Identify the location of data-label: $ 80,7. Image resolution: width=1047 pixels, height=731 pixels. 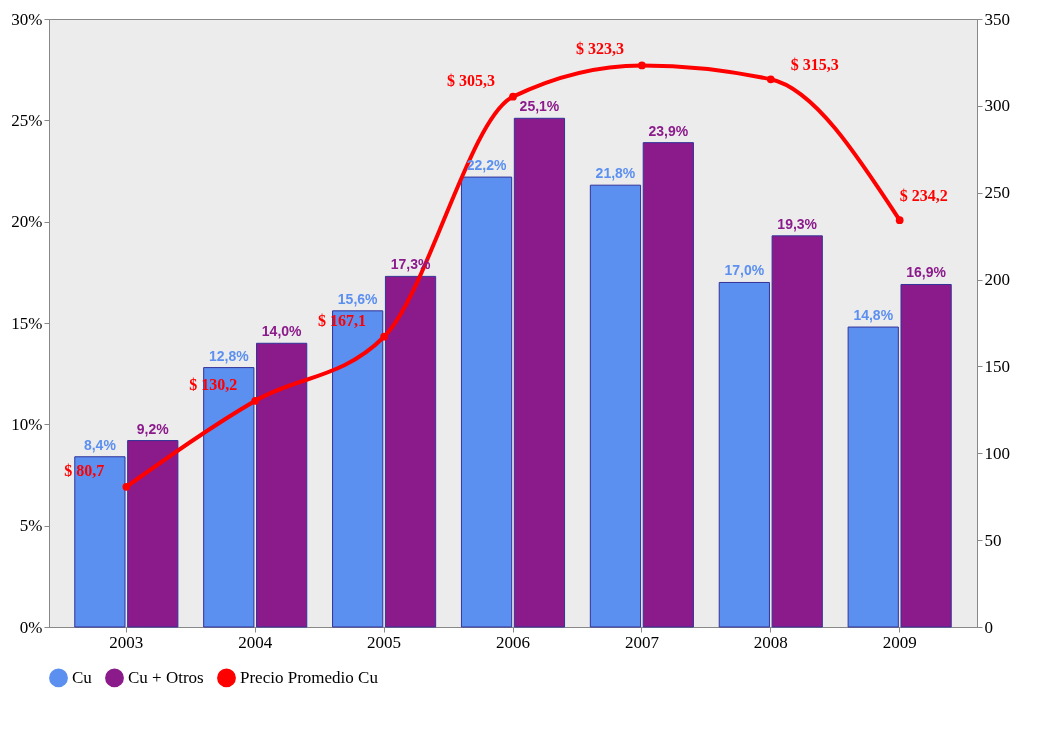
(84, 470).